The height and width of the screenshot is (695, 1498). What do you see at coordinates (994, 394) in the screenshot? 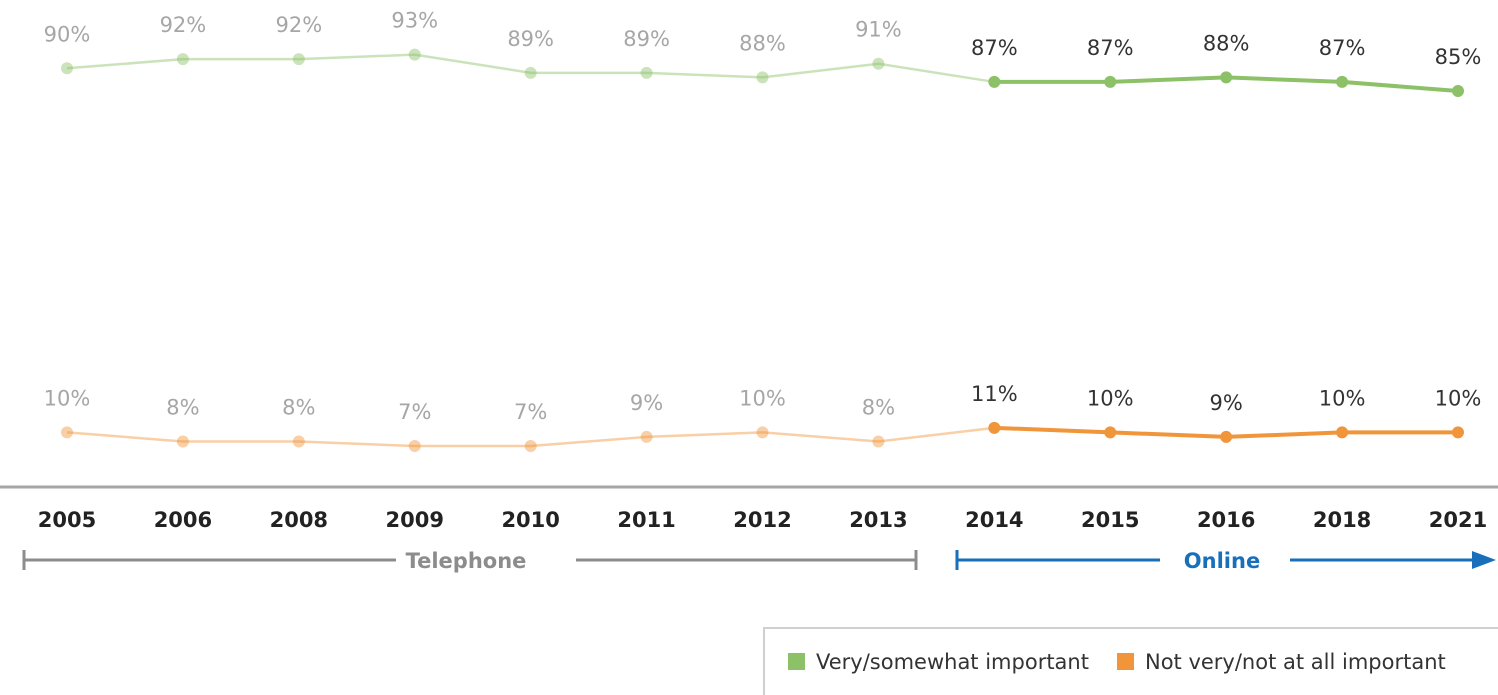
I see `data-label: 11%` at bounding box center [994, 394].